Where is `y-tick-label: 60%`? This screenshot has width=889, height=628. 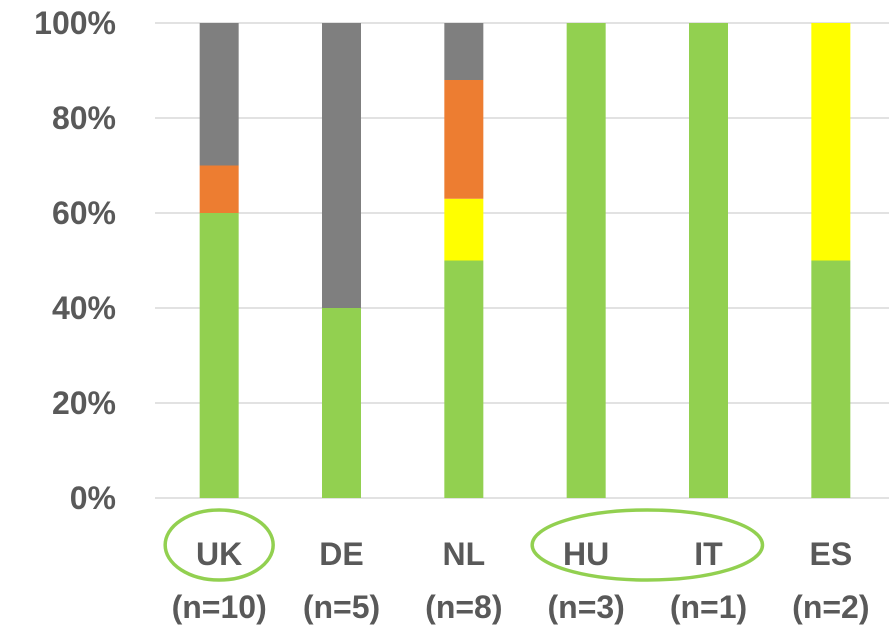
y-tick-label: 60% is located at coordinates (84, 213).